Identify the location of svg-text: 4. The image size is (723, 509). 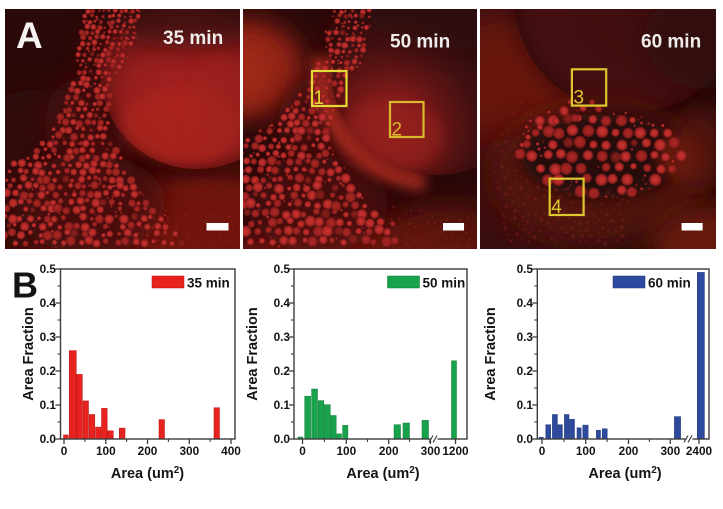
(556, 207).